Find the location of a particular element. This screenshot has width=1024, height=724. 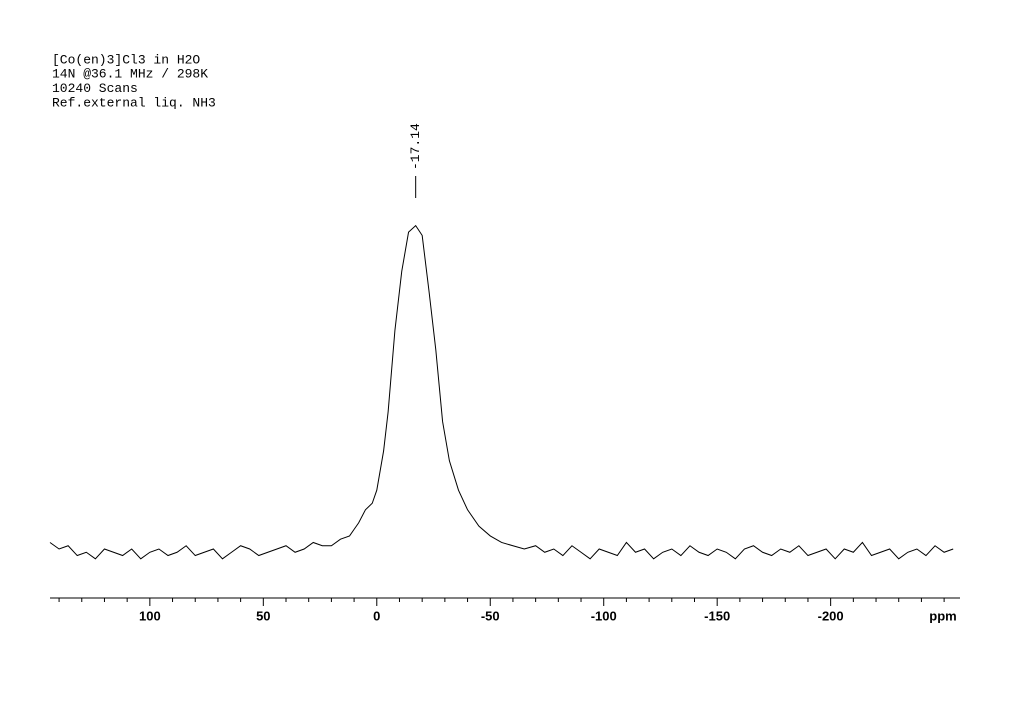

x-tick-label: 50 is located at coordinates (263, 615).